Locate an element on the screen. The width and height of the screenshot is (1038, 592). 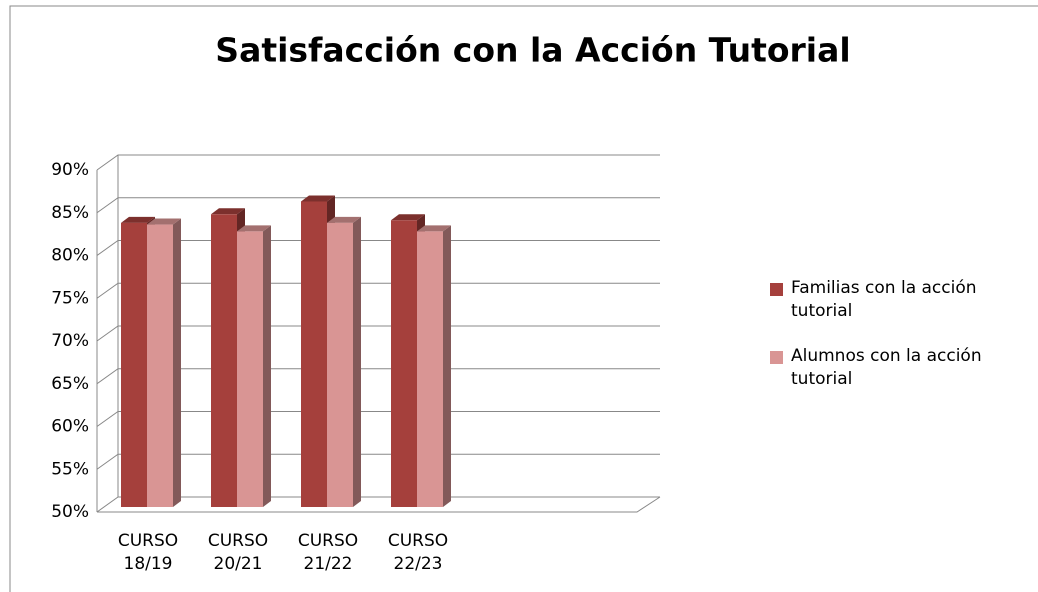
legend-label: Alumnos con la acción tutorial is located at coordinates (886, 367).